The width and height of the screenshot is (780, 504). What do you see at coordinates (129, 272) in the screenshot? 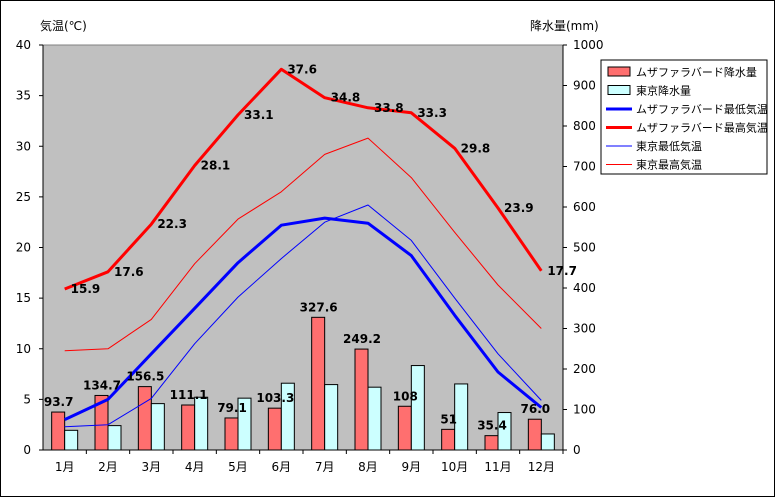
I see `max-temp-data-label: 17.6` at bounding box center [129, 272].